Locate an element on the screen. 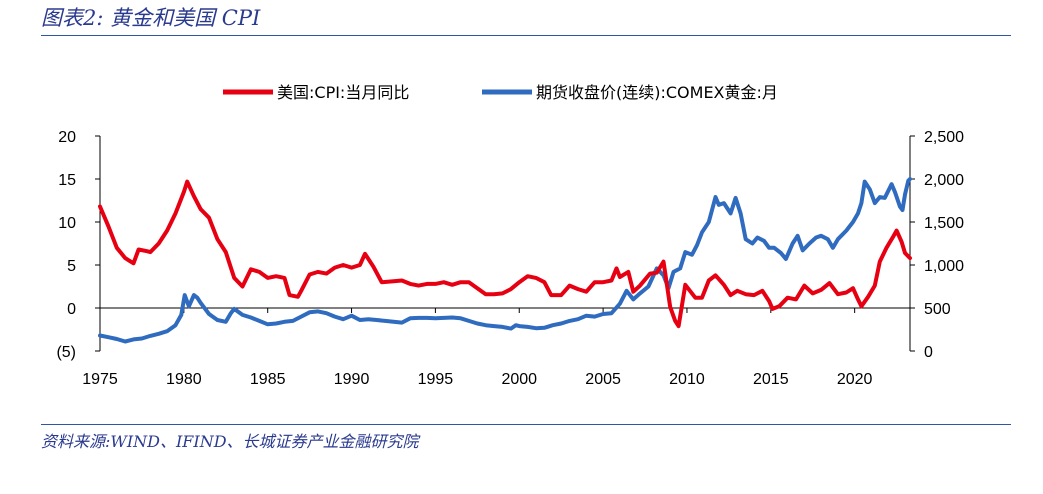 The image size is (1043, 494). right-tick-label: 1,500 is located at coordinates (944, 223).